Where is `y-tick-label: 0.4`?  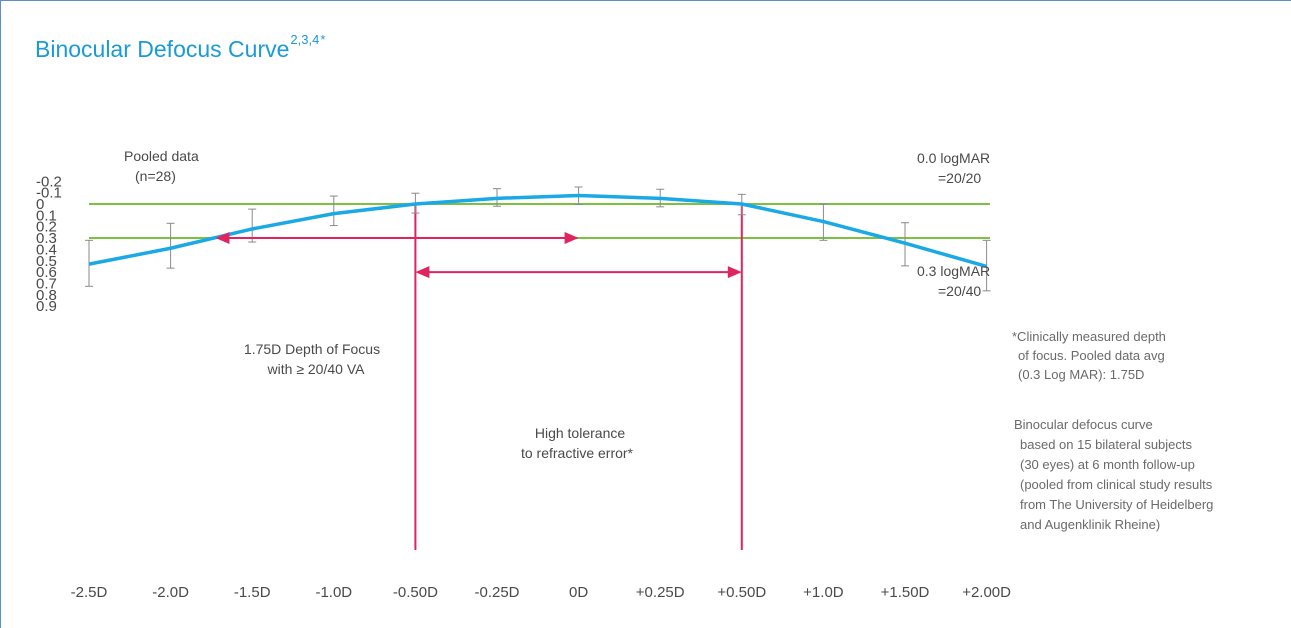 y-tick-label: 0.4 is located at coordinates (46, 249).